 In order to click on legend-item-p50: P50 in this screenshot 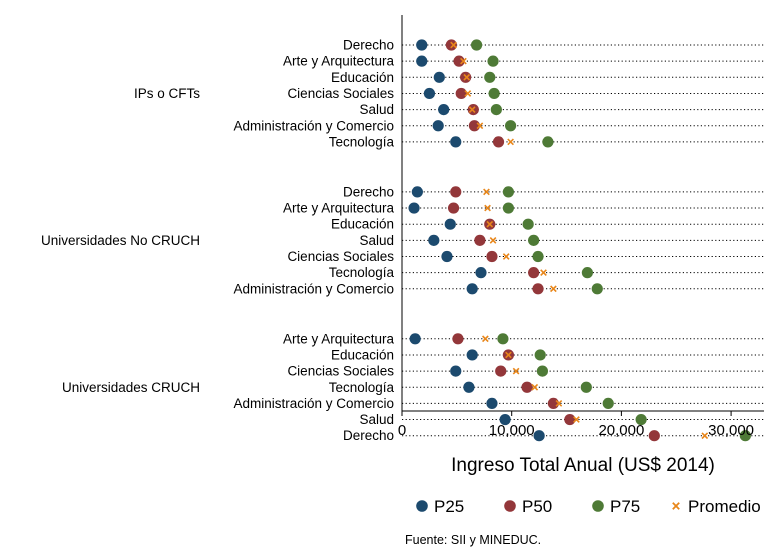, I will do `click(528, 506)`.